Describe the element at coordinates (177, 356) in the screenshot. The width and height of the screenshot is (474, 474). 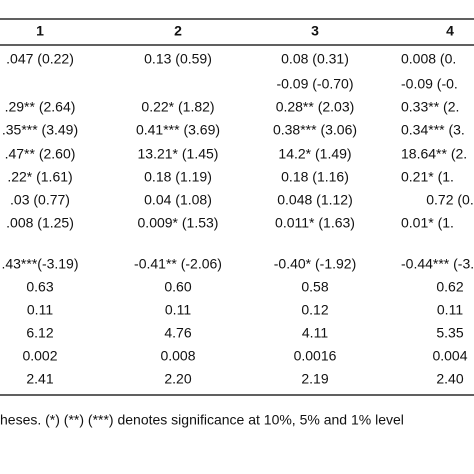
I see `table-cell: 0.008` at that location.